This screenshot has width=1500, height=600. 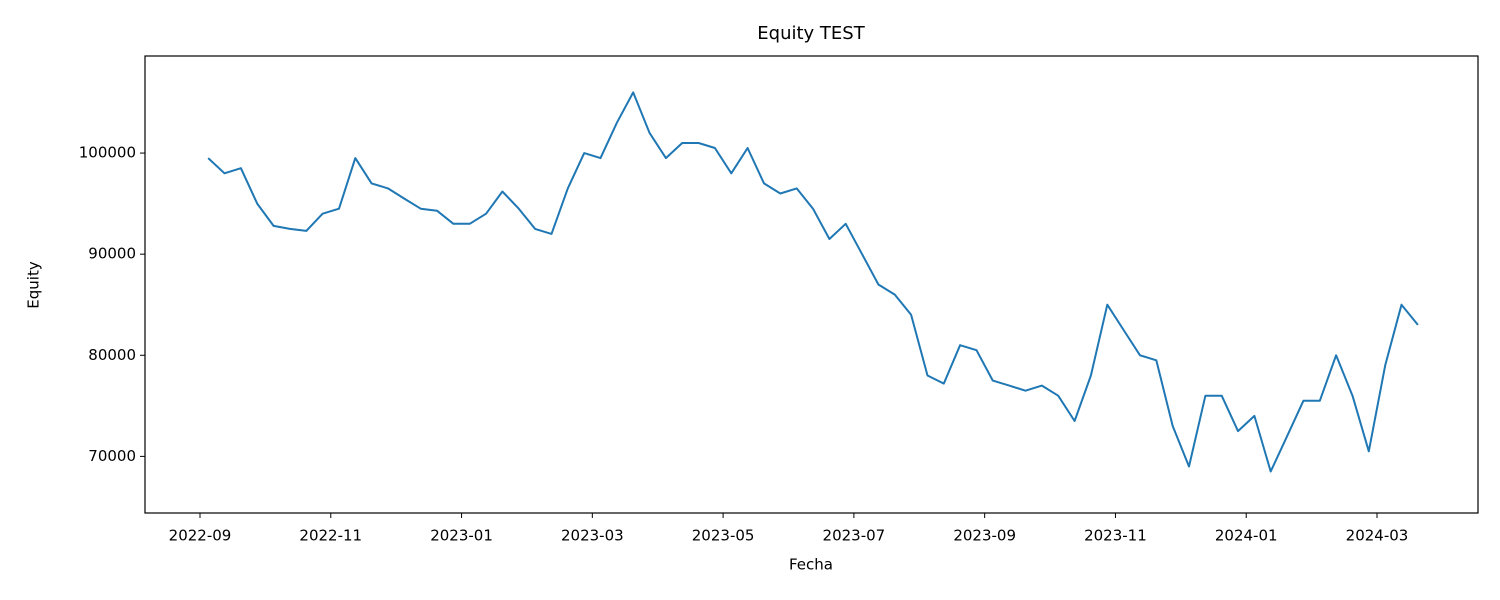 What do you see at coordinates (107, 153) in the screenshot?
I see `y-tick-label: 100000` at bounding box center [107, 153].